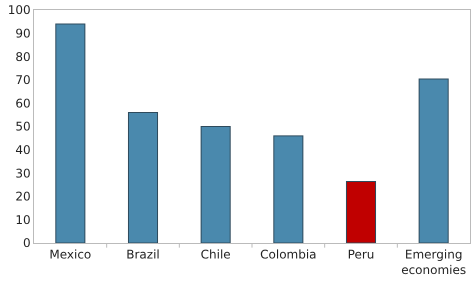 The image size is (474, 285). I want to click on x-tick-label: Brazil, so click(143, 254).